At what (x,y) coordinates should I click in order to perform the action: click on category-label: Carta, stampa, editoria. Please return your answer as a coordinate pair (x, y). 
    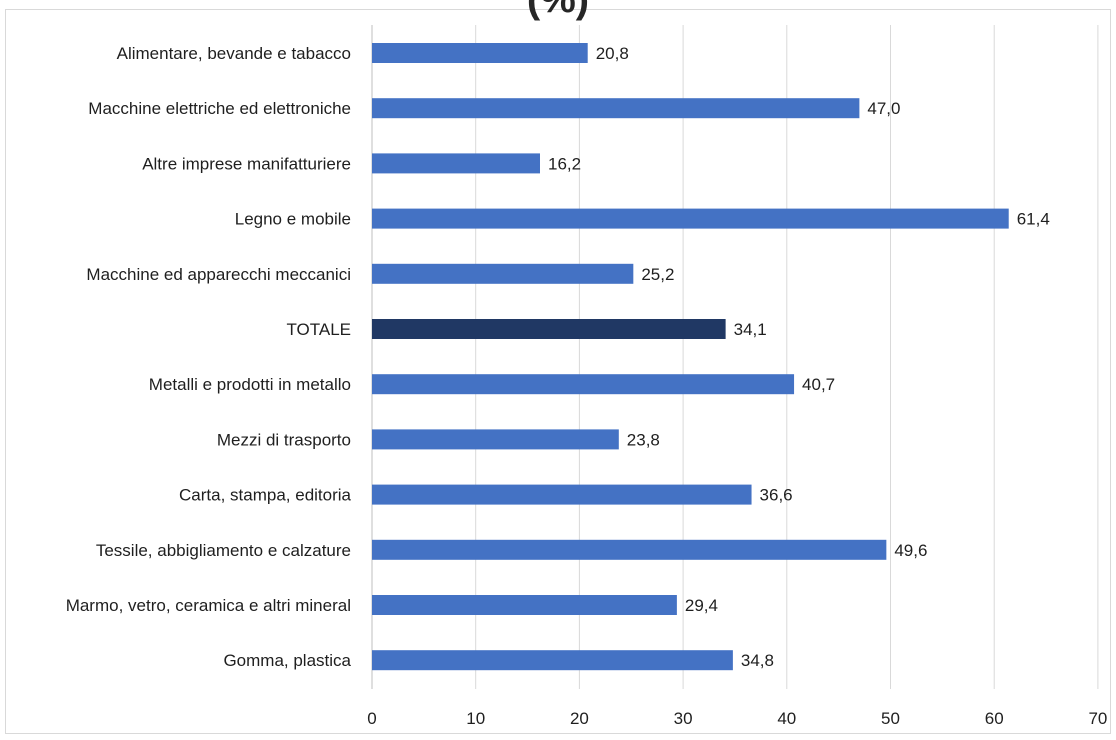
    Looking at the image, I should click on (265, 495).